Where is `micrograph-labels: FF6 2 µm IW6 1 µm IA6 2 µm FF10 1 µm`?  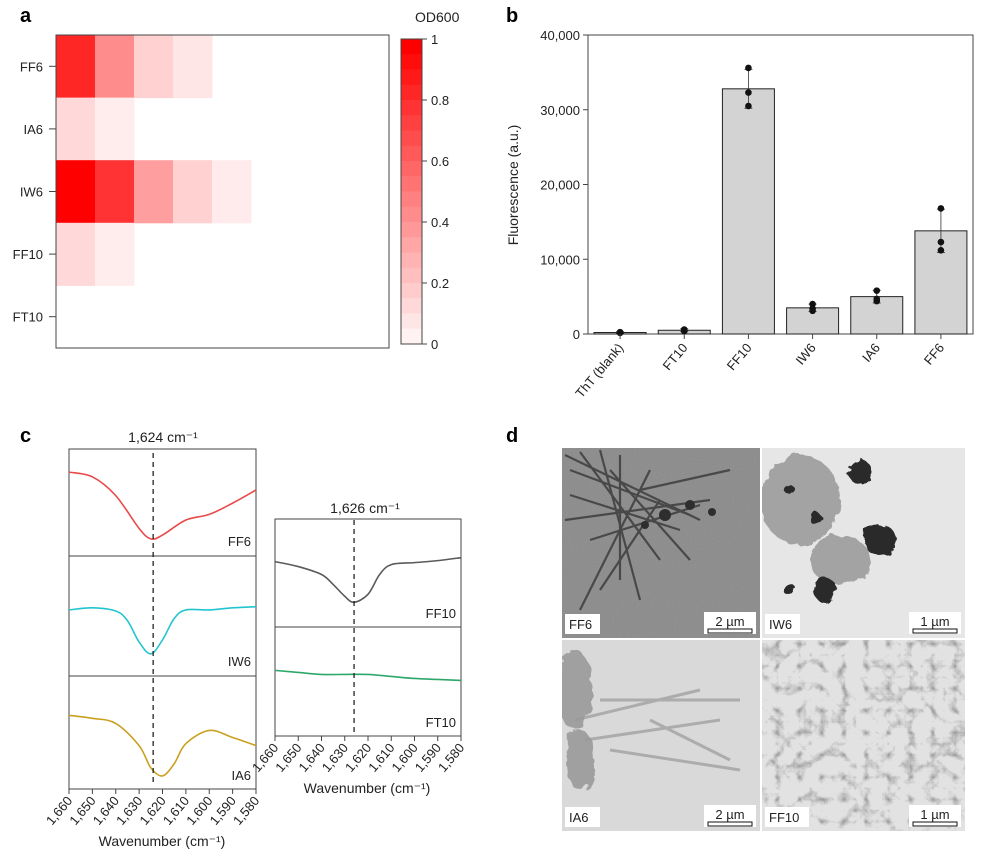 micrograph-labels: FF6 2 µm IW6 1 µm IA6 2 µm FF10 1 µm is located at coordinates (763, 719).